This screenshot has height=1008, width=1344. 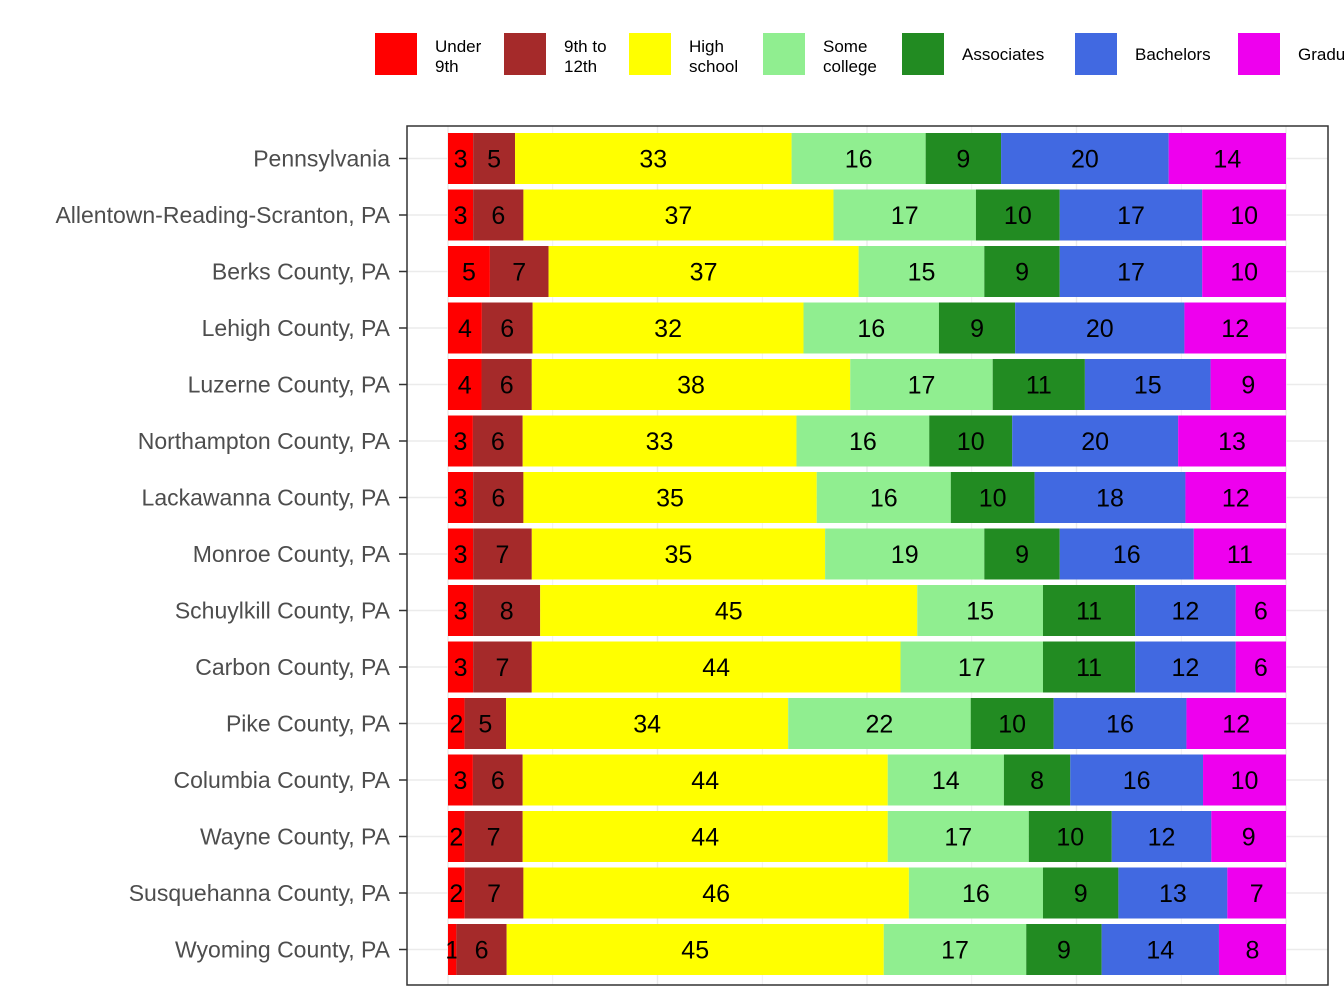 What do you see at coordinates (266, 498) in the screenshot?
I see `y-tick-label: Lackawanna County, PA` at bounding box center [266, 498].